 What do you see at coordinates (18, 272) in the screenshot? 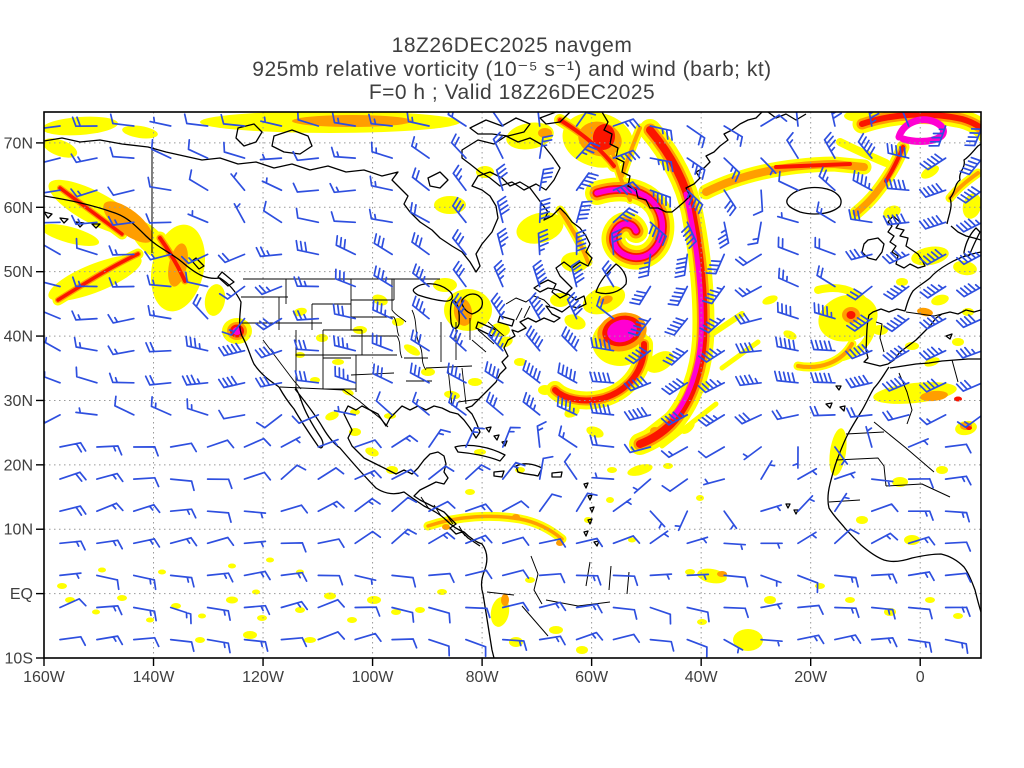
I see `y-axis-label: 50N` at bounding box center [18, 272].